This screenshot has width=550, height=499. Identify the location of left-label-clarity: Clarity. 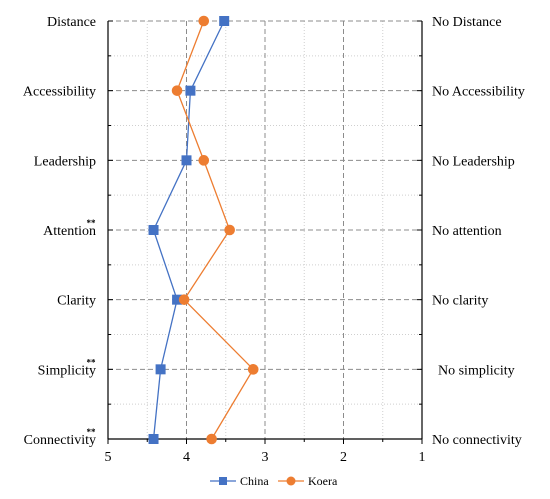
(76, 301).